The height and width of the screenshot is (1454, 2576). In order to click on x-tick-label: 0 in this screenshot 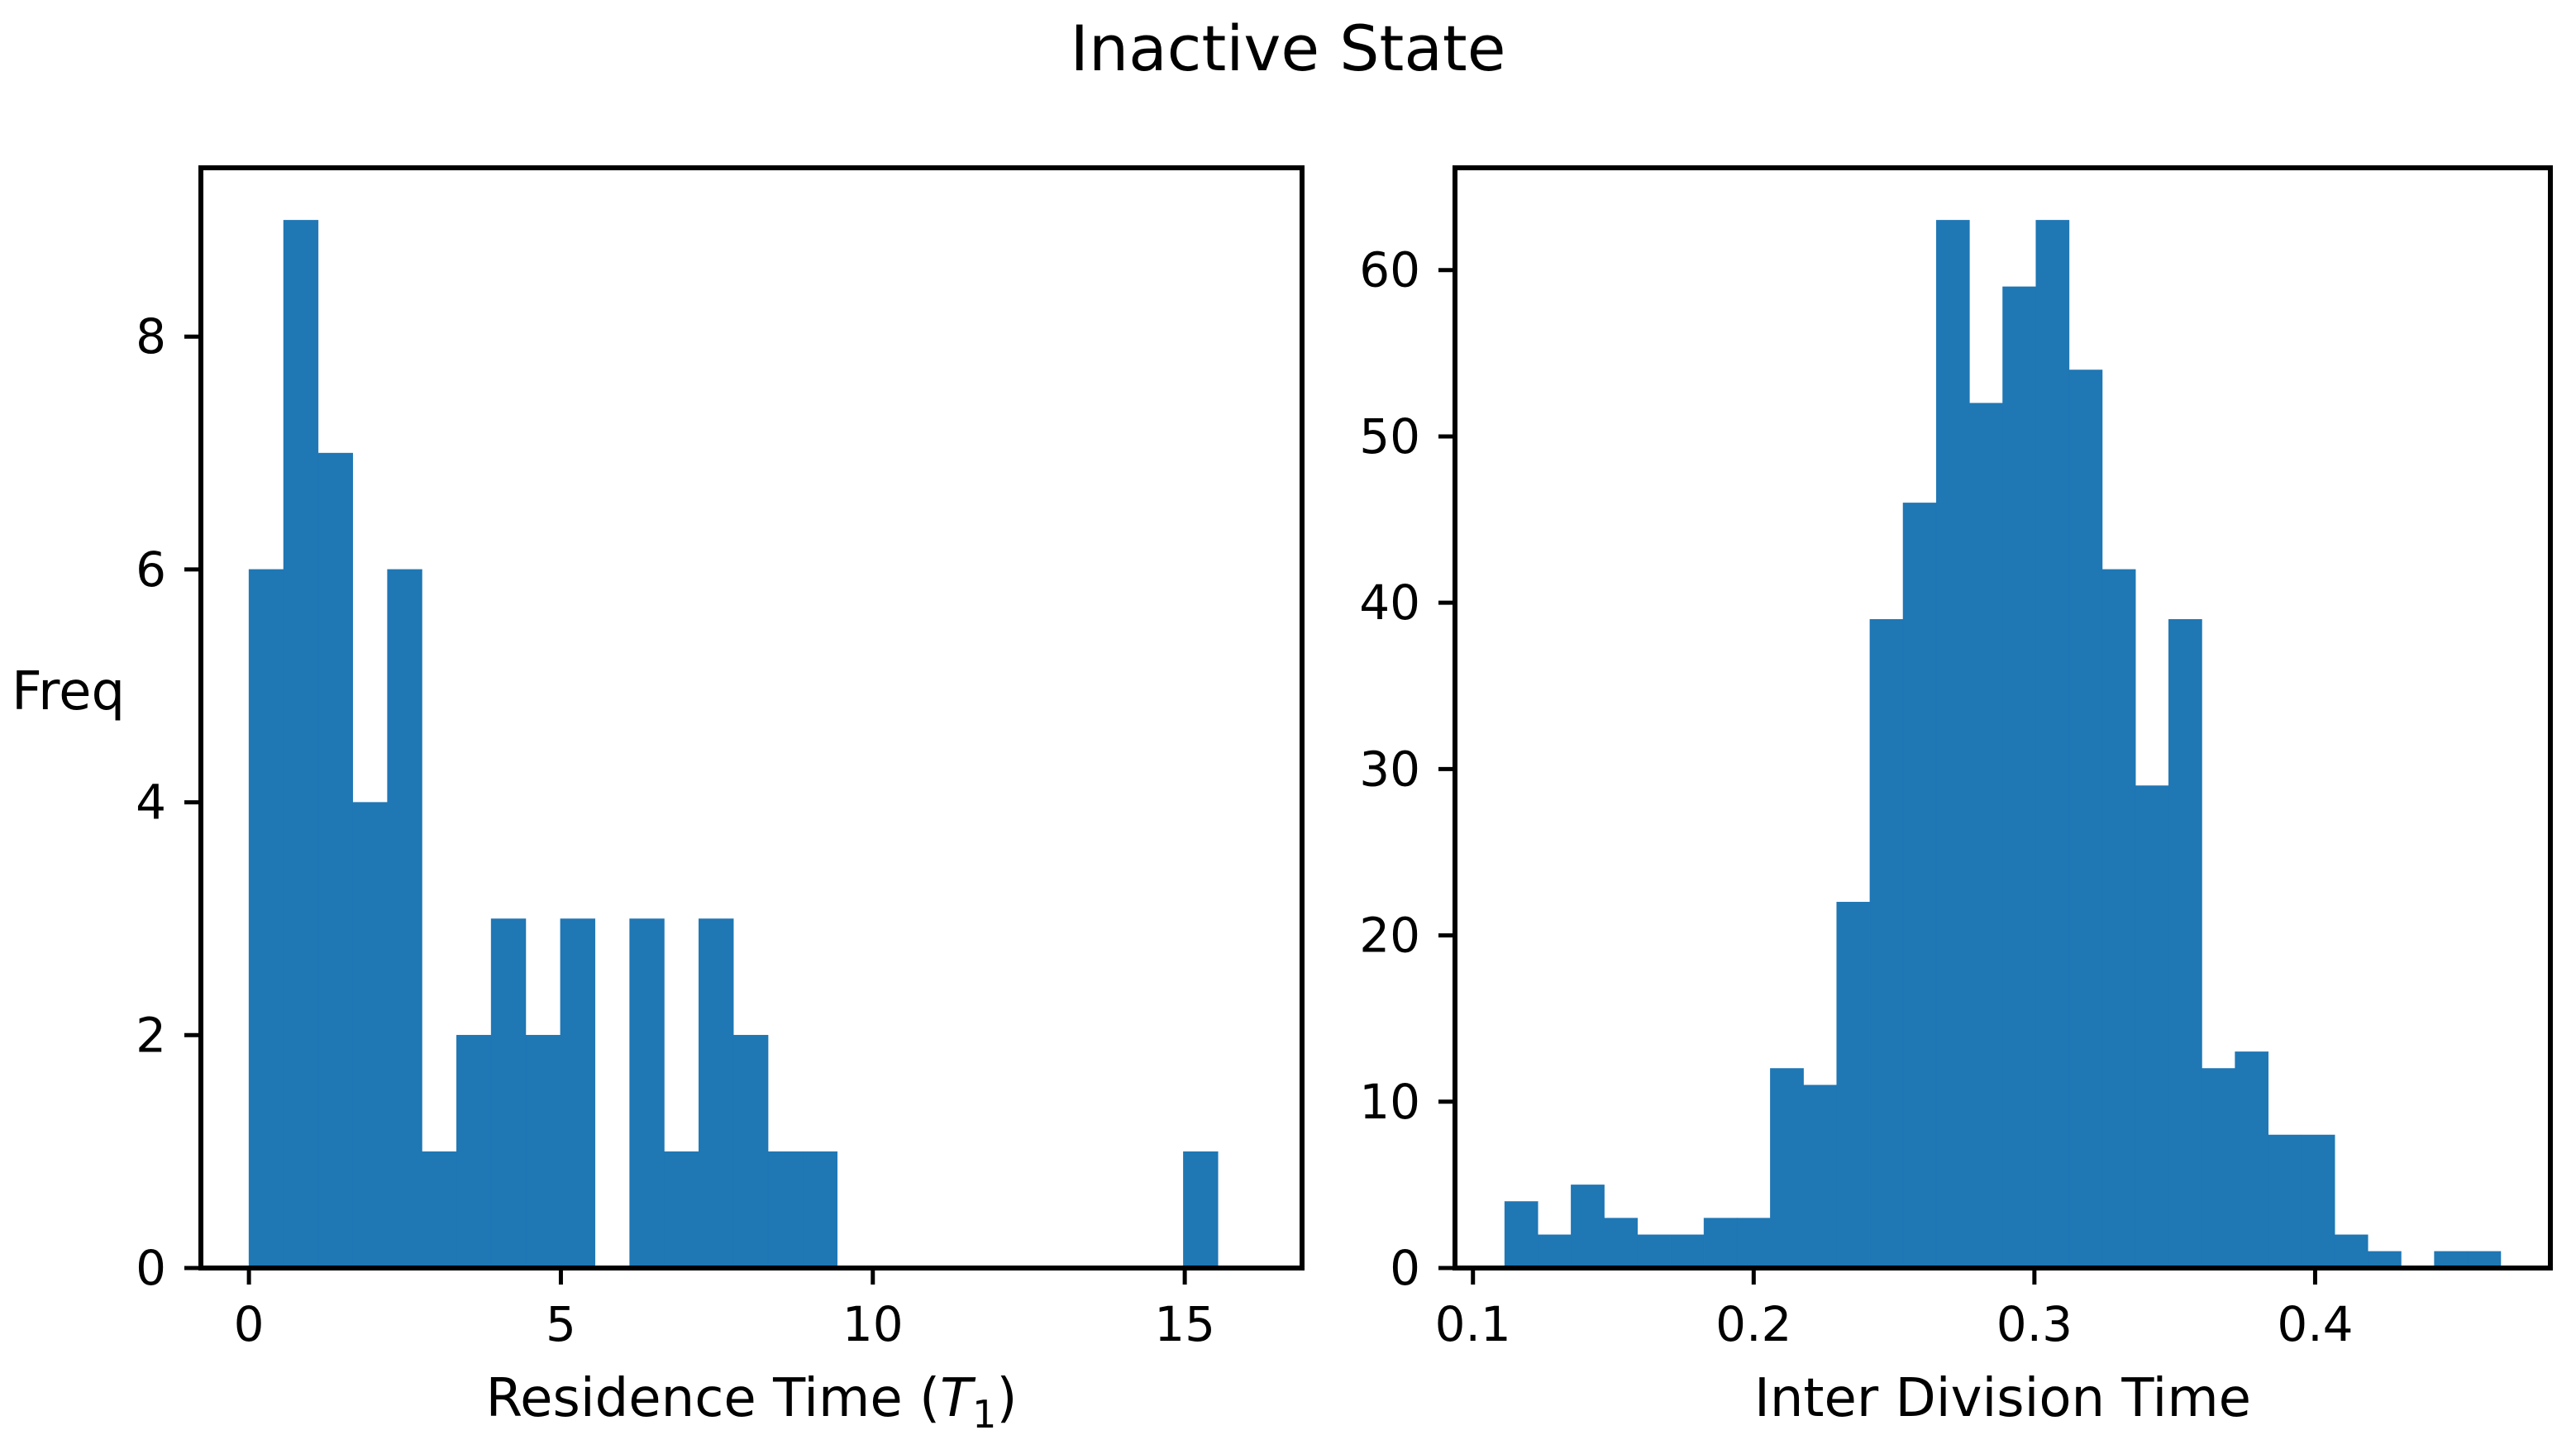, I will do `click(249, 1324)`.